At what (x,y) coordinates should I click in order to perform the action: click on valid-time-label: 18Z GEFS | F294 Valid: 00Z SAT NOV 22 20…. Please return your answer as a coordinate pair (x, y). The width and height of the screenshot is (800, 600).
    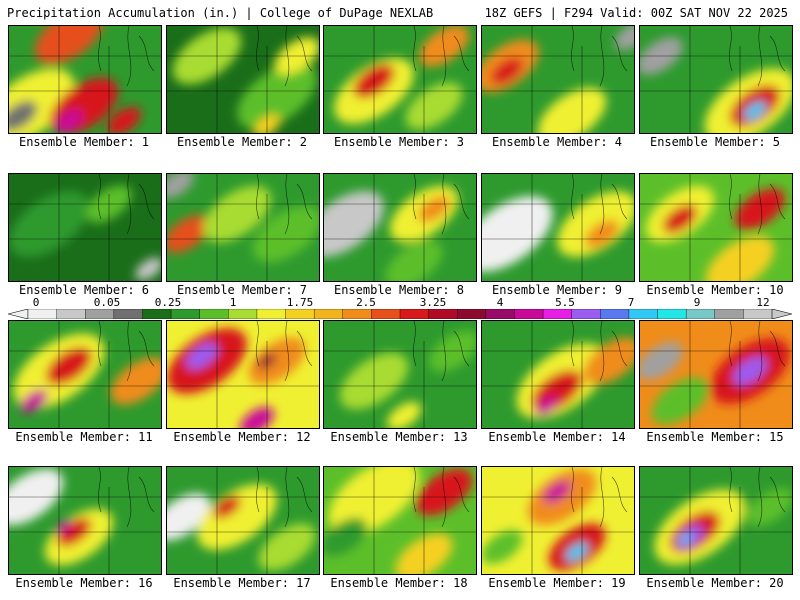
    Looking at the image, I should click on (636, 13).